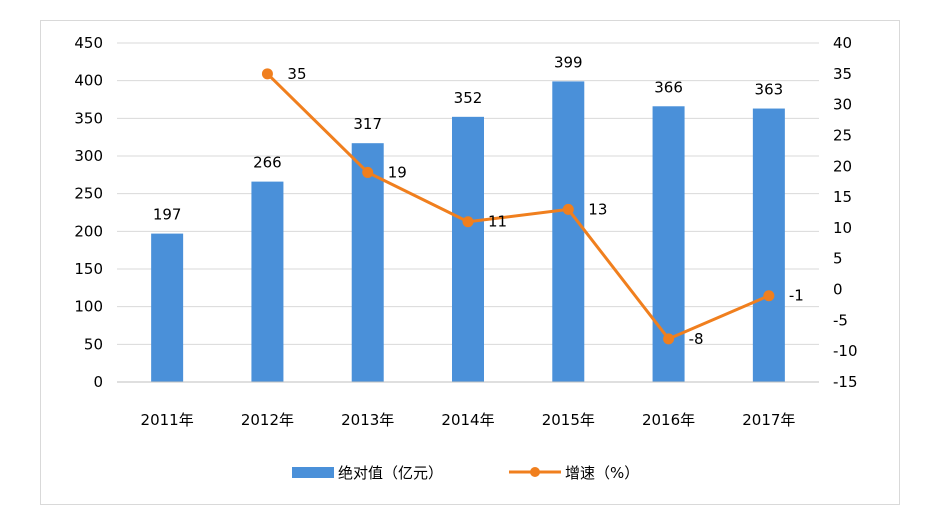 This screenshot has width=935, height=513. What do you see at coordinates (88, 156) in the screenshot?
I see `left-tick-label: 300` at bounding box center [88, 156].